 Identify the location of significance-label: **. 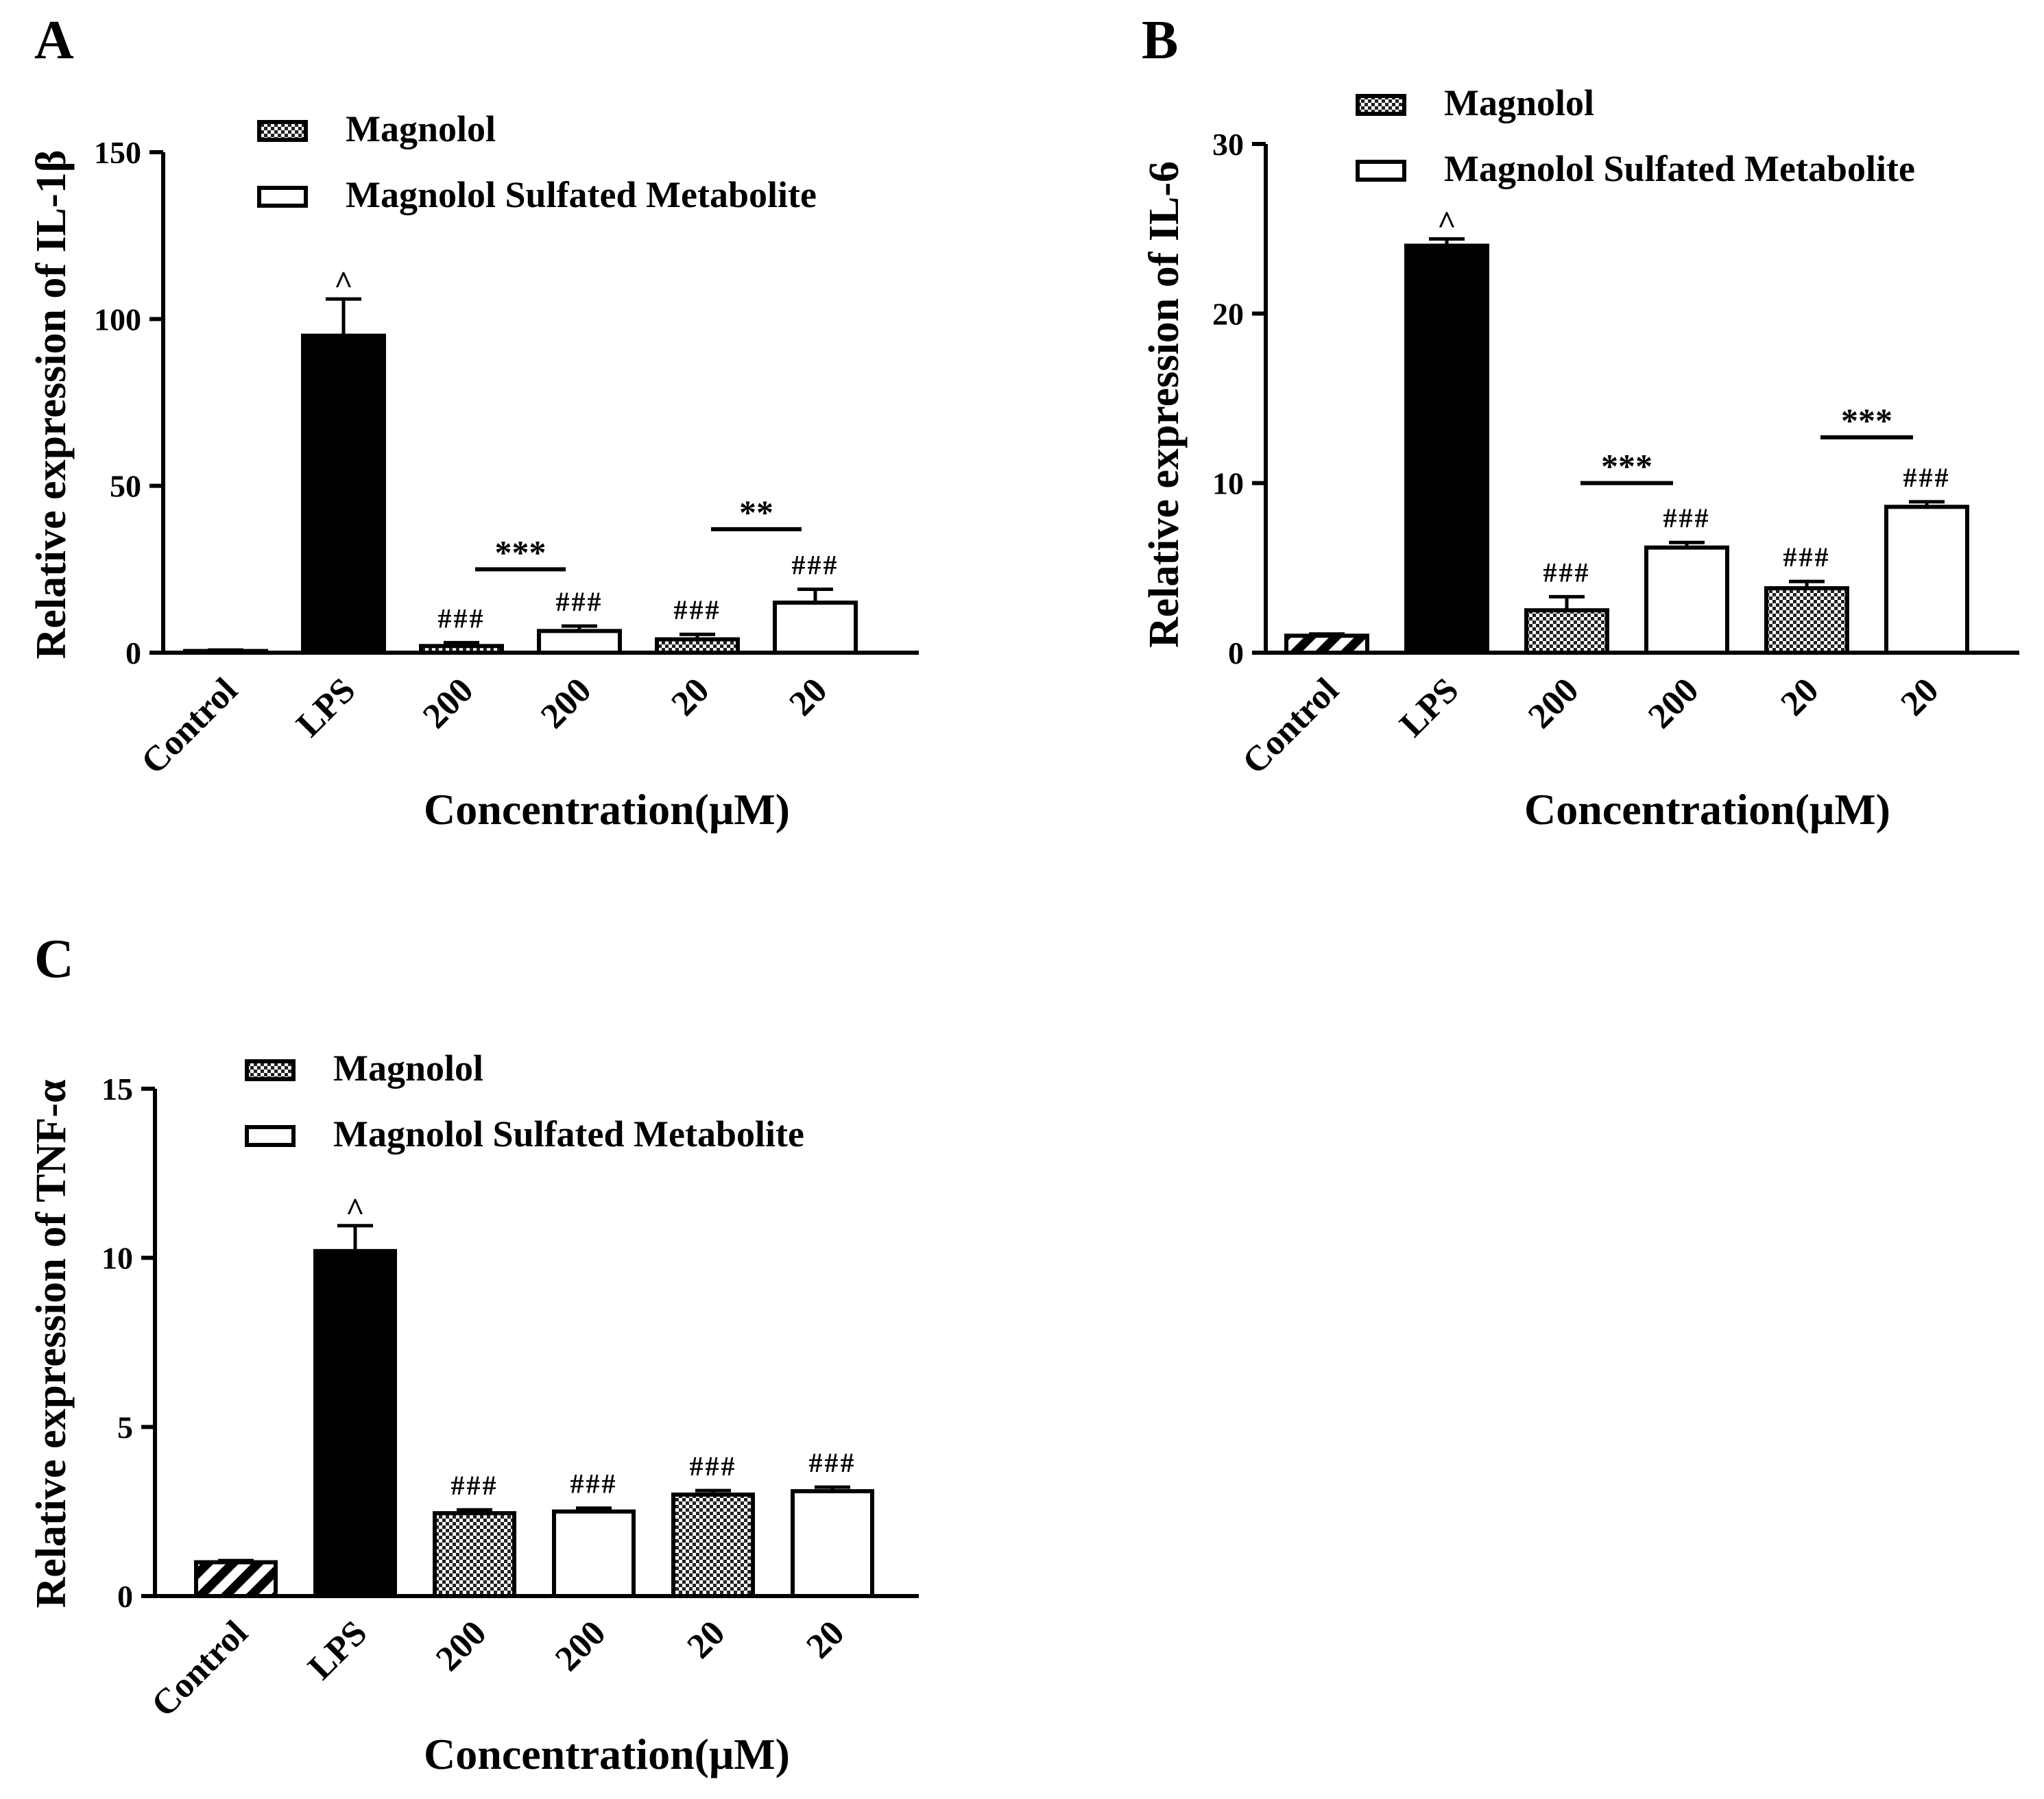
(756, 512).